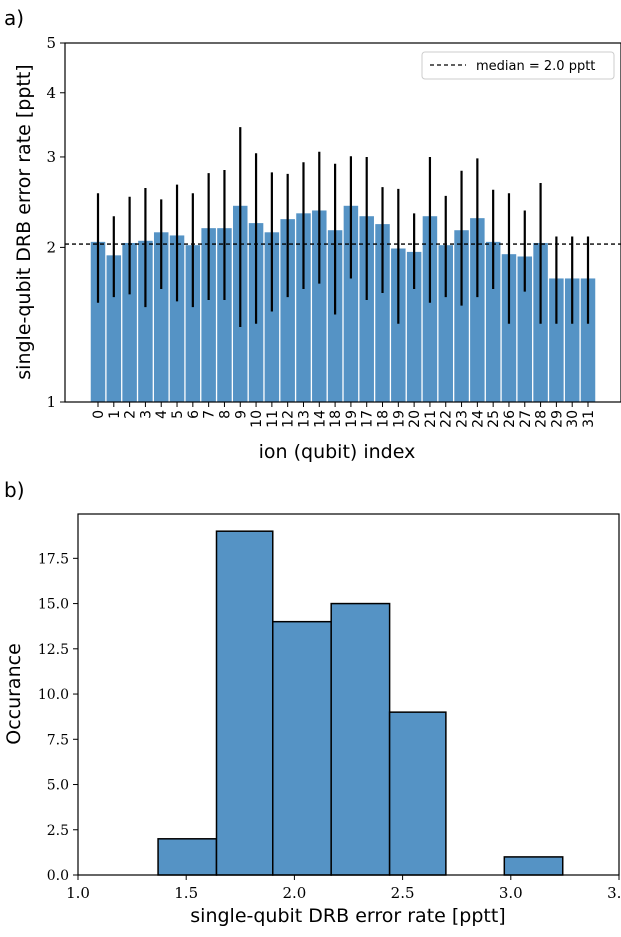 The width and height of the screenshot is (621, 937). Describe the element at coordinates (526, 419) in the screenshot. I see `a-x-tick-label: 27` at that location.